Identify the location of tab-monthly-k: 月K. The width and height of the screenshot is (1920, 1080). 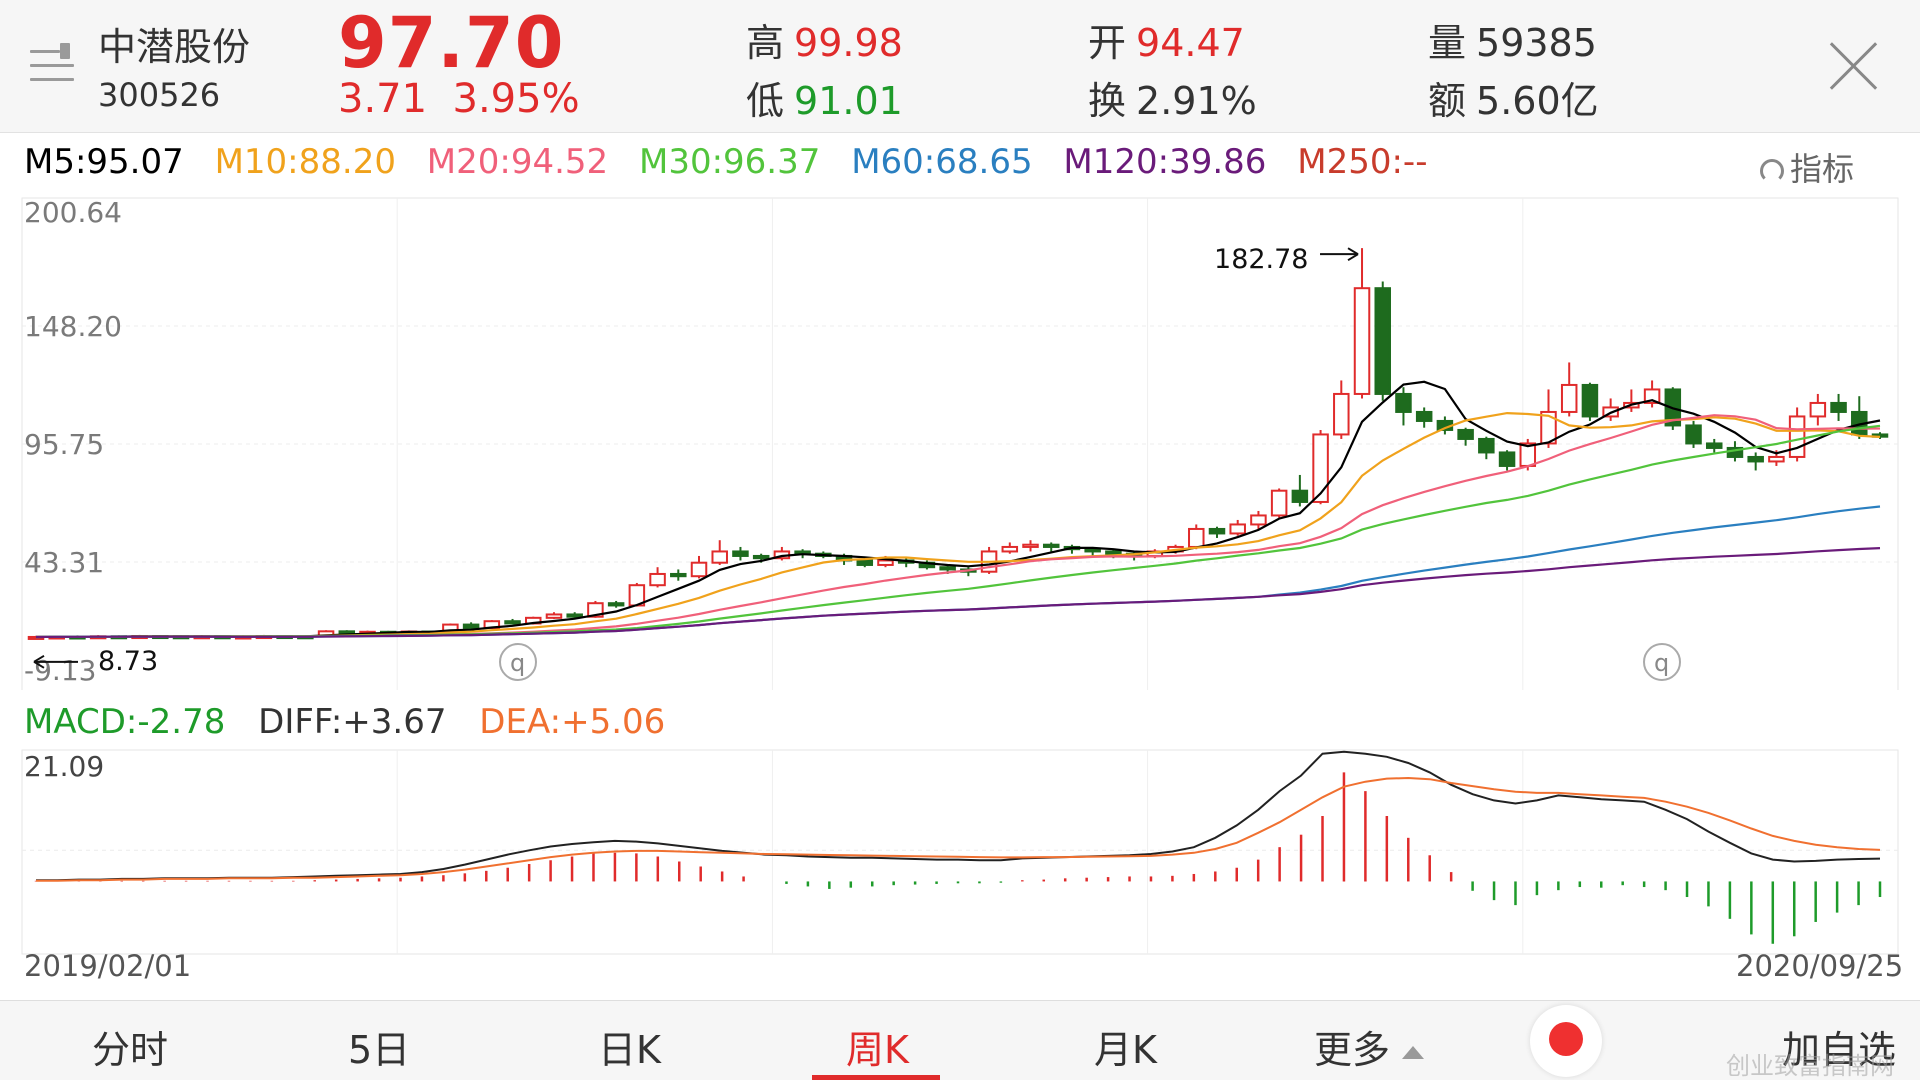
(1125, 1050).